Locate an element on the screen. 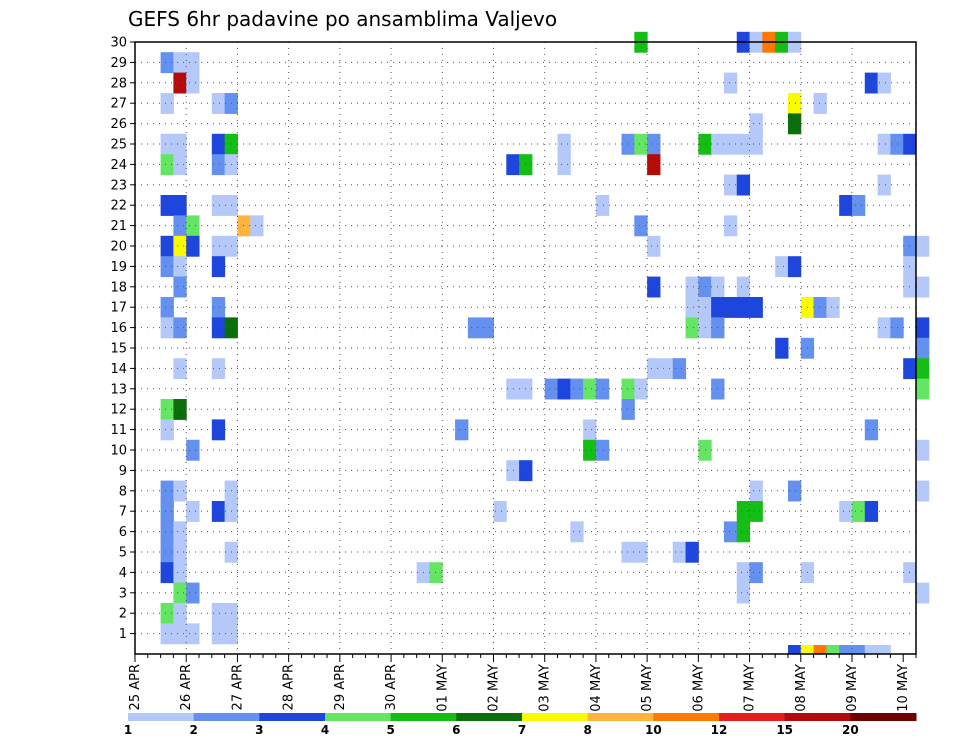 The height and width of the screenshot is (742, 960). y-tick-label: 21 is located at coordinates (118, 226).